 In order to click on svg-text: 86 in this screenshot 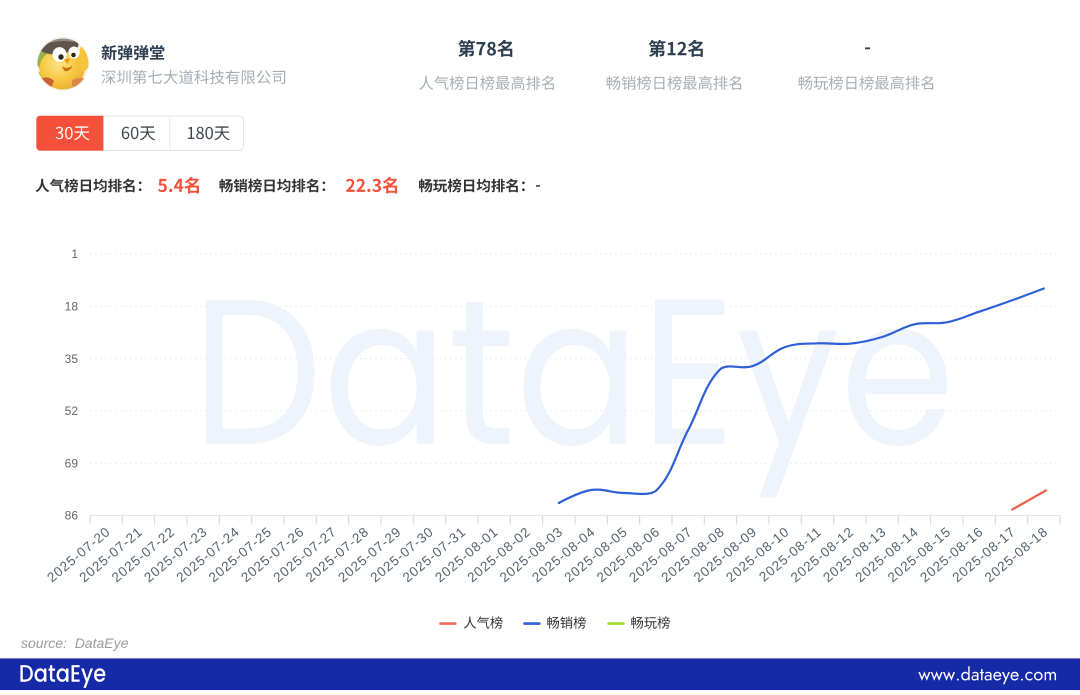, I will do `click(72, 516)`.